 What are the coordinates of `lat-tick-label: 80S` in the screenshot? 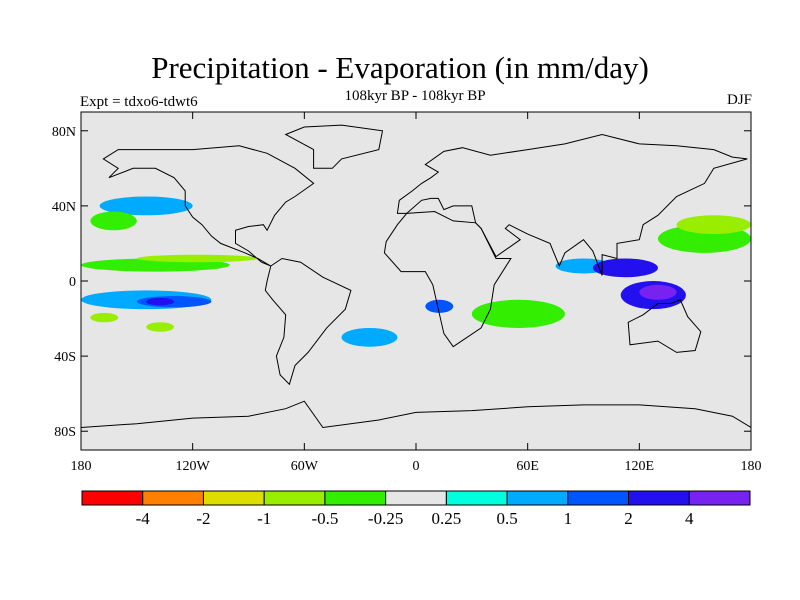 It's located at (65, 432).